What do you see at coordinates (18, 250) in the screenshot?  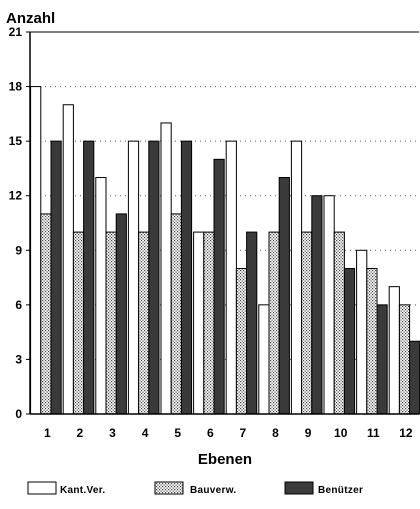 I see `y-tick-label-9: 9` at bounding box center [18, 250].